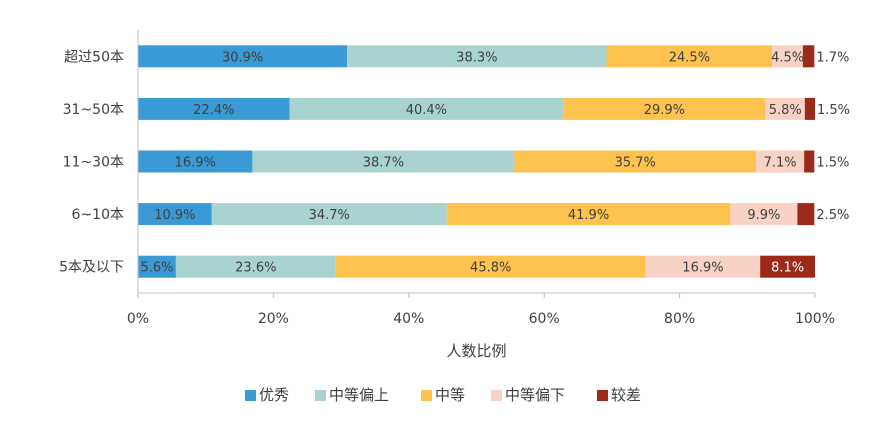 The height and width of the screenshot is (432, 875). I want to click on x-tick-label: 60%, so click(544, 319).